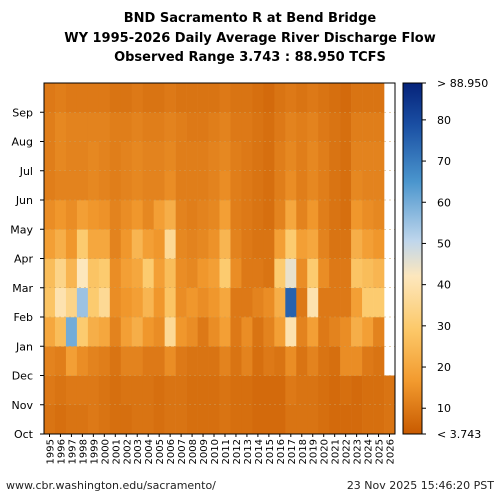 This screenshot has height=500, width=500. Describe the element at coordinates (444, 367) in the screenshot. I see `colorbar-tick-label: 20` at that location.